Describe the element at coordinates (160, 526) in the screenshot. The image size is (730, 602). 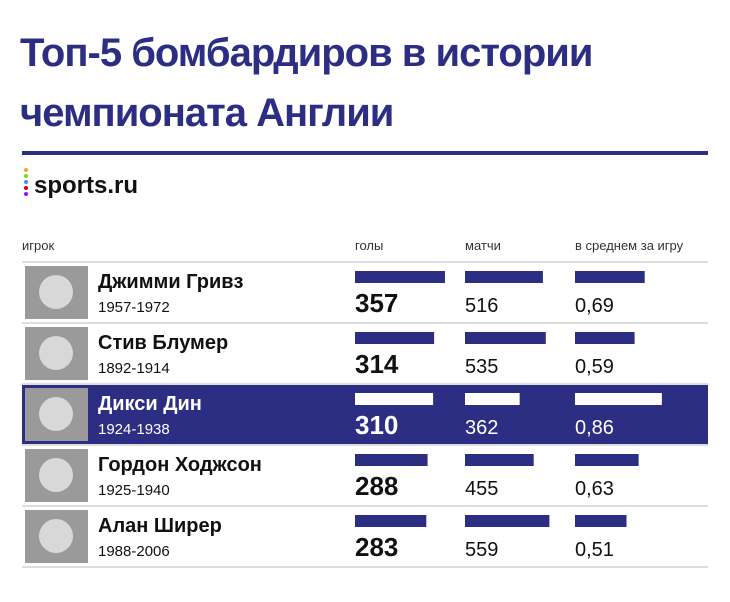
I see `player-name: Алан Ширер` at that location.